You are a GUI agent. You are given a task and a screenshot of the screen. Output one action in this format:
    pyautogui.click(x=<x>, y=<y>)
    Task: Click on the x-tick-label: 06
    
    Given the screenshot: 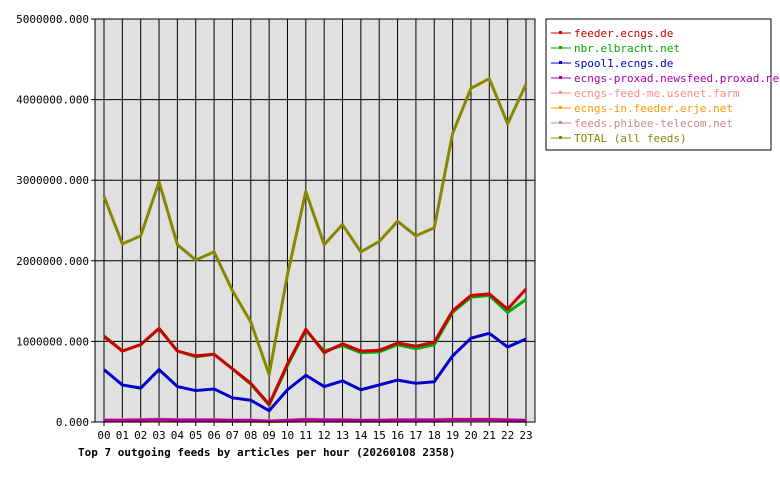 What is the action you would take?
    pyautogui.click(x=213, y=435)
    